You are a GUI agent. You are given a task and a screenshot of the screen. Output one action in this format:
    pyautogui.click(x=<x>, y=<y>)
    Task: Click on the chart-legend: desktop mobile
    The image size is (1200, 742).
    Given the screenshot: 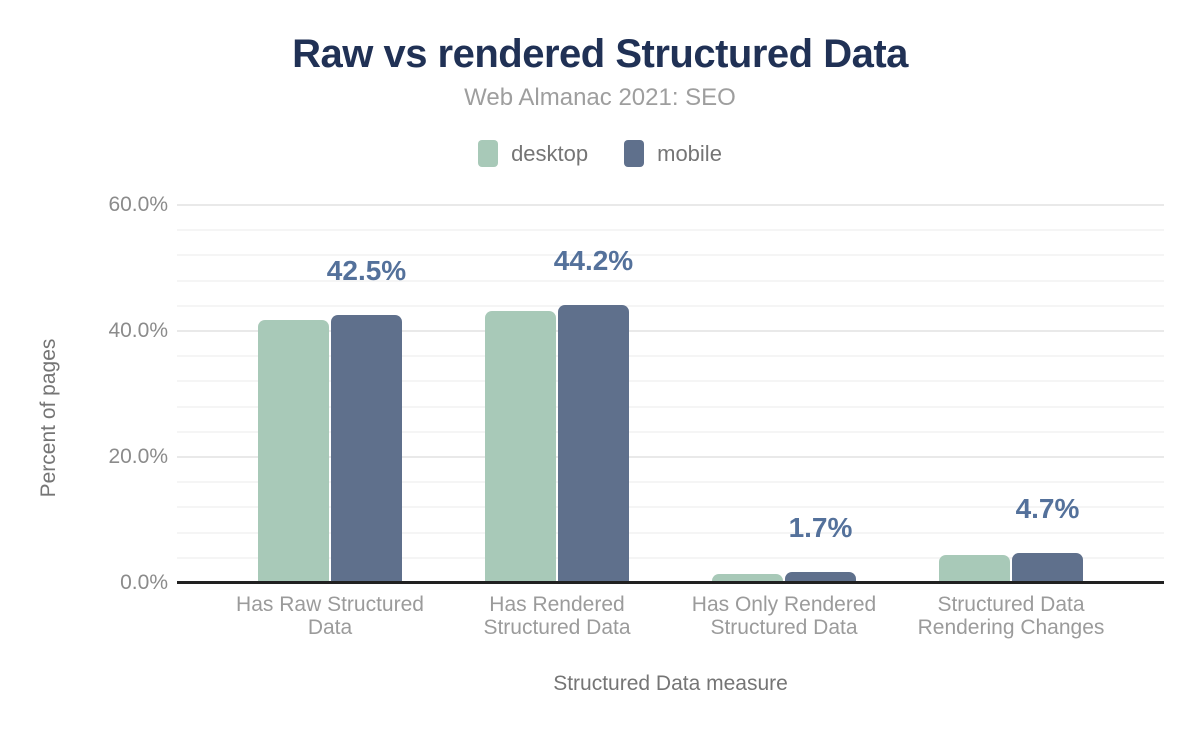 What is the action you would take?
    pyautogui.click(x=600, y=153)
    